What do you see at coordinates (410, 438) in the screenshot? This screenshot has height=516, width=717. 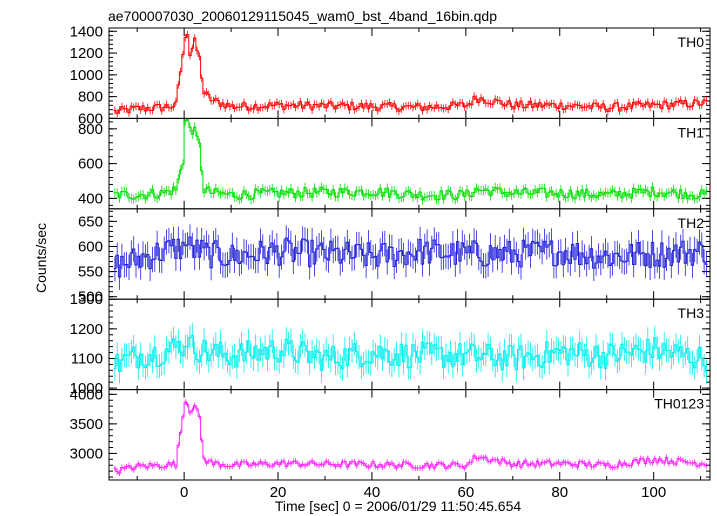 I see `error-bars-th0123` at bounding box center [410, 438].